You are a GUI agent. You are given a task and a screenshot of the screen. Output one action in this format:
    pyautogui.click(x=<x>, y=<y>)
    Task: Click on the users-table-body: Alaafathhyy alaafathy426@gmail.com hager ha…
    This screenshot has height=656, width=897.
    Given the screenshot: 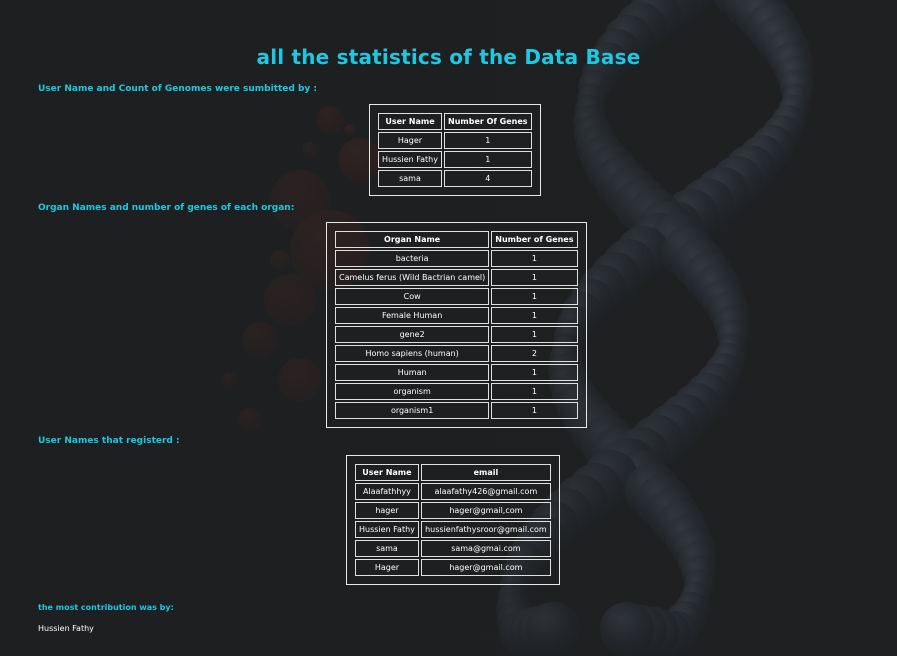 What is the action you would take?
    pyautogui.click(x=453, y=529)
    